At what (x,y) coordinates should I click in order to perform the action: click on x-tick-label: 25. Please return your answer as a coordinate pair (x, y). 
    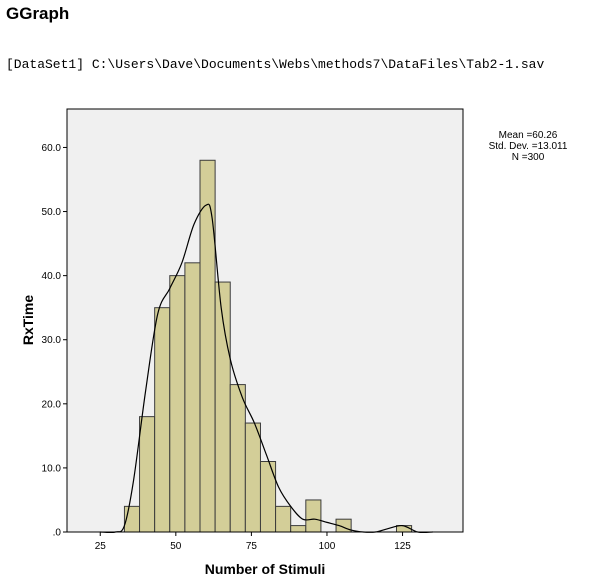
    Looking at the image, I should click on (101, 546).